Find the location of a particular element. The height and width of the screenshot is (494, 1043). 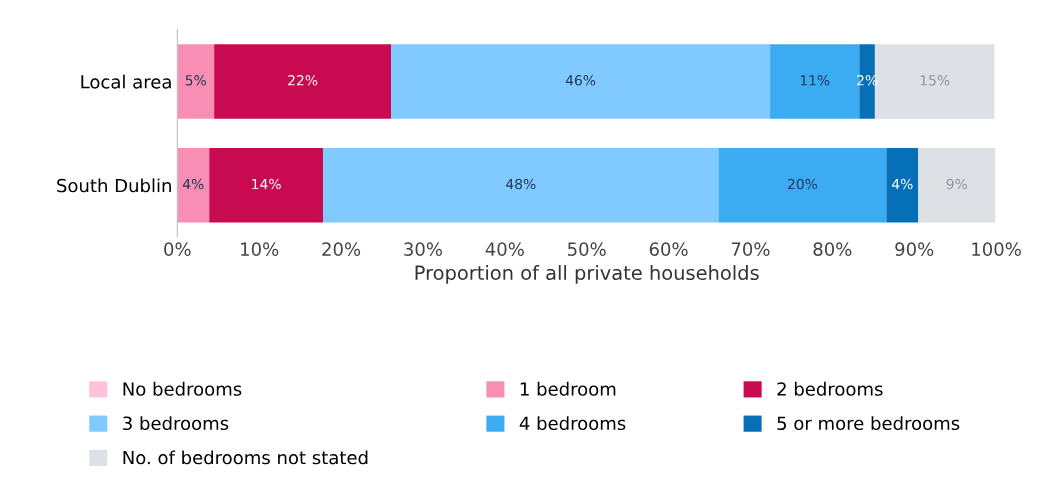

legend-label: No. of bedrooms not stated is located at coordinates (245, 457).